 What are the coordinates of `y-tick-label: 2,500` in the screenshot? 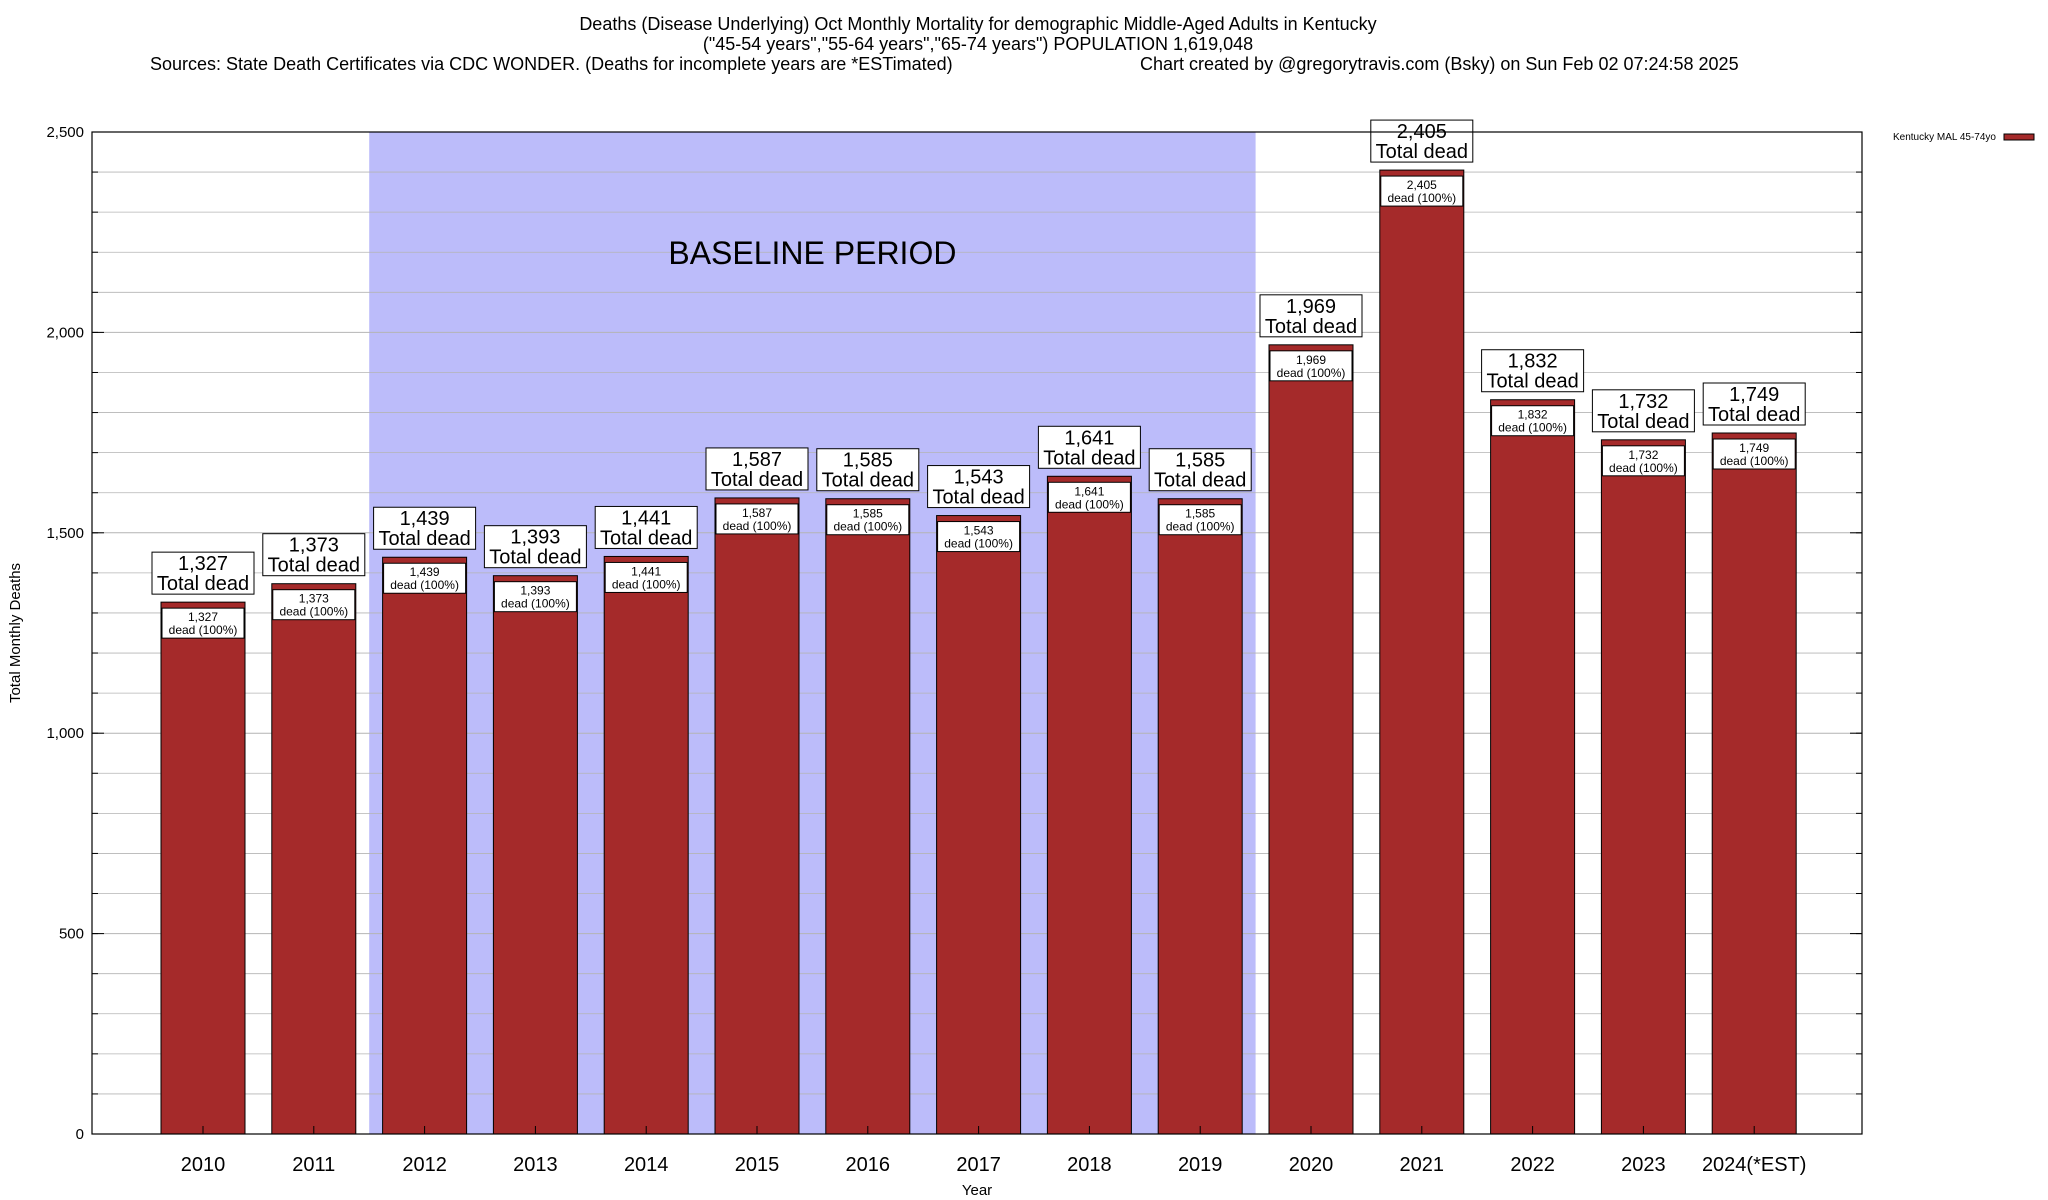 It's located at (65, 132).